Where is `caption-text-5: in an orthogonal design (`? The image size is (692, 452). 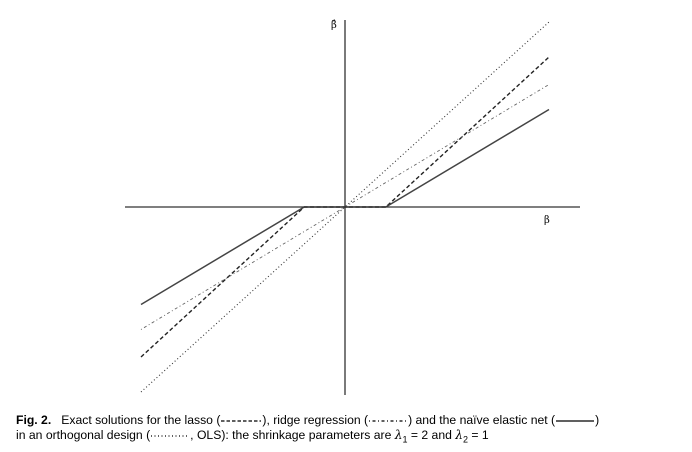 caption-text-5: in an orthogonal design ( is located at coordinates (83, 435).